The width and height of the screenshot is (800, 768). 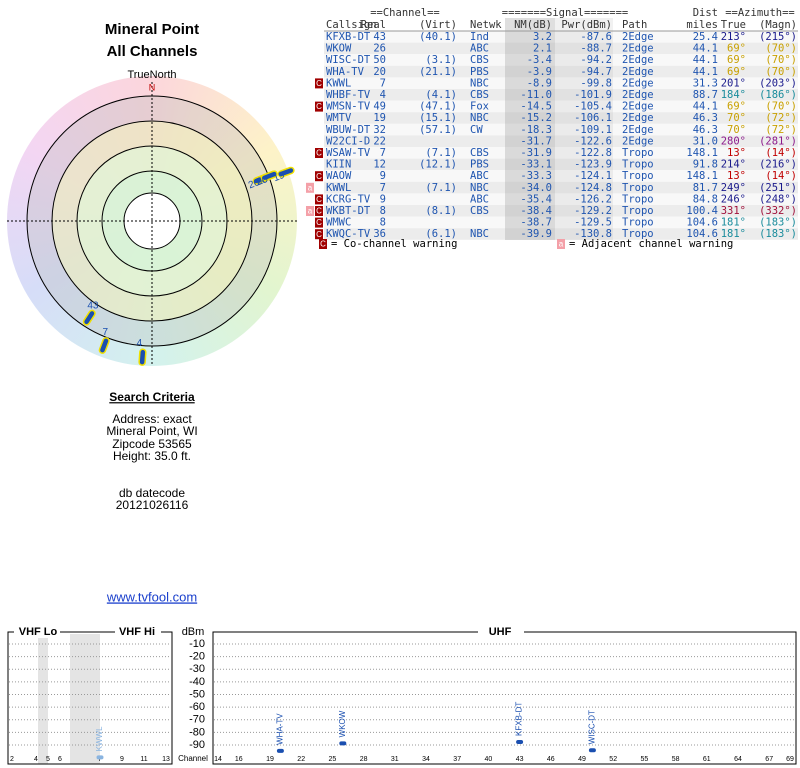 What do you see at coordinates (310, 187) in the screenshot?
I see `warning-icon-label: a` at bounding box center [310, 187].